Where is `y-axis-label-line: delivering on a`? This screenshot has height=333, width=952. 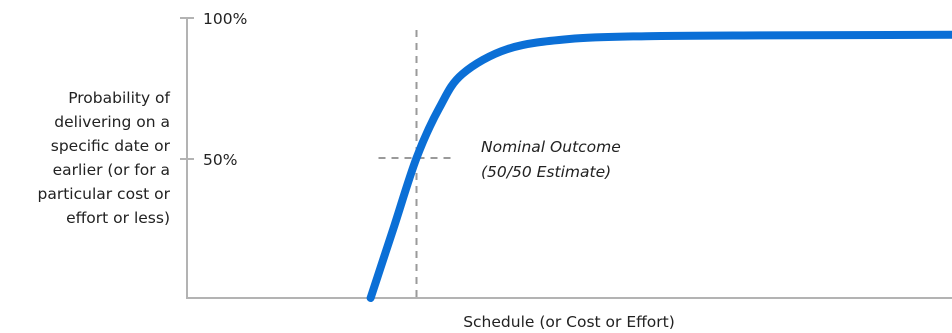 y-axis-label-line: delivering on a is located at coordinates (112, 122).